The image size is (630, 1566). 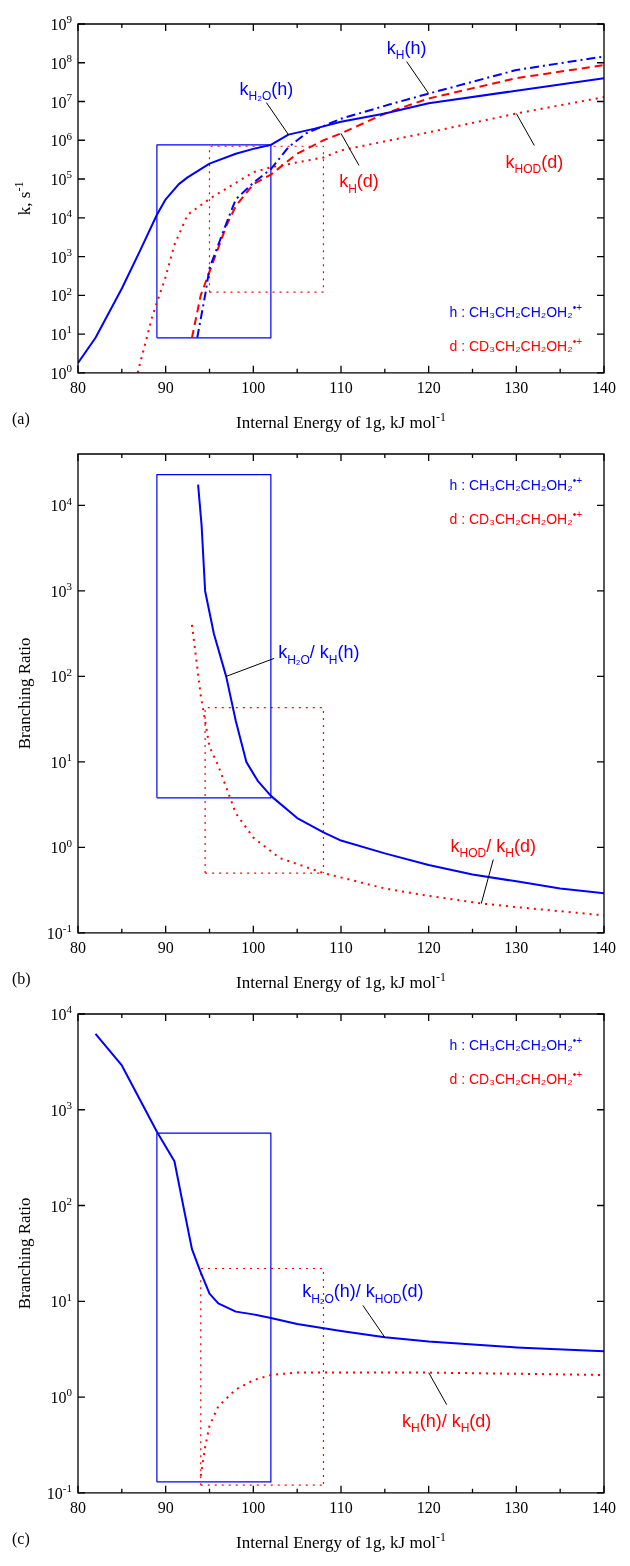 What do you see at coordinates (21, 979) in the screenshot?
I see `text: (b)` at bounding box center [21, 979].